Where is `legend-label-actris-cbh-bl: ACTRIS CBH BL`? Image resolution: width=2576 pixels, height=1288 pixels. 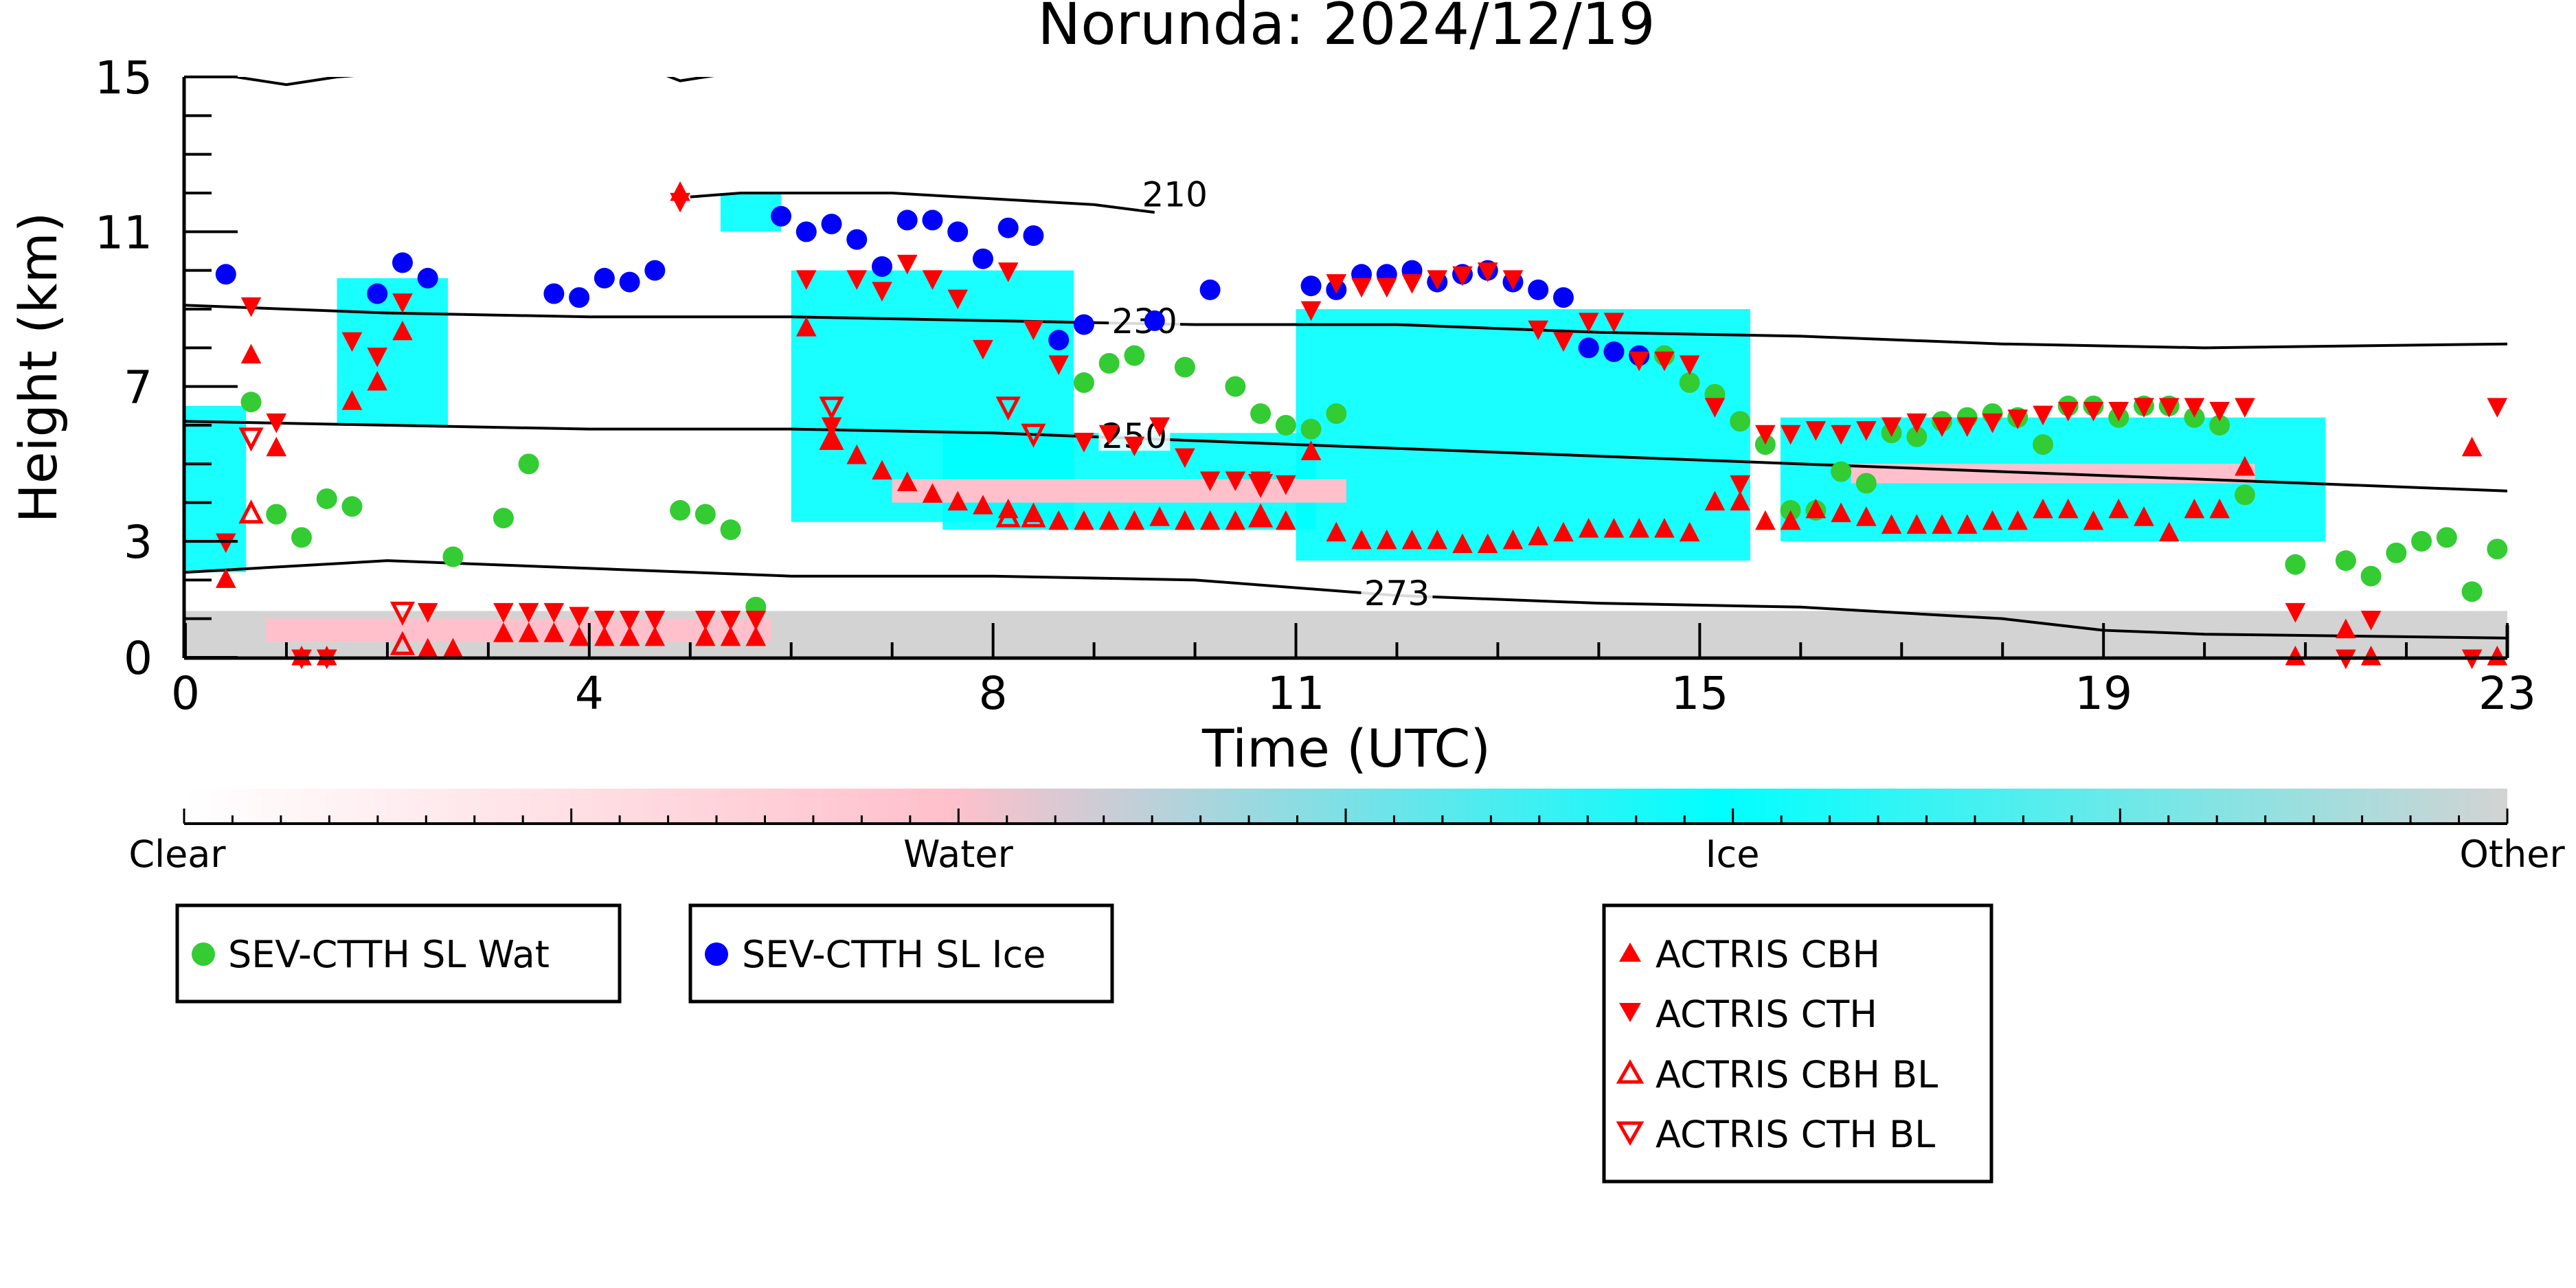 legend-label-actris-cbh-bl: ACTRIS CBH BL is located at coordinates (1797, 1074).